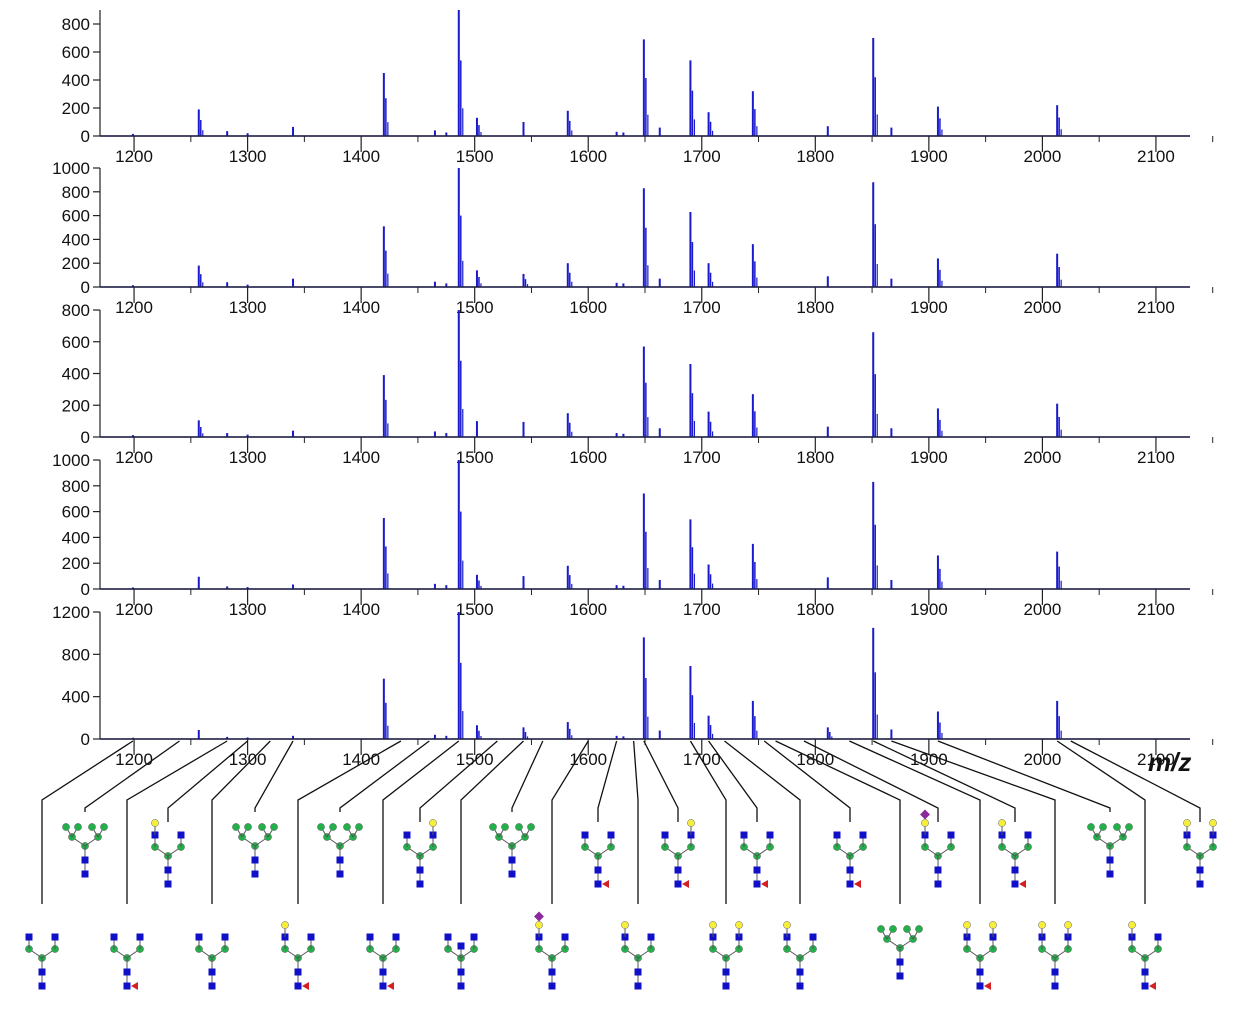  What do you see at coordinates (685, 884) in the screenshot?
I see `fucose-triangle` at bounding box center [685, 884].